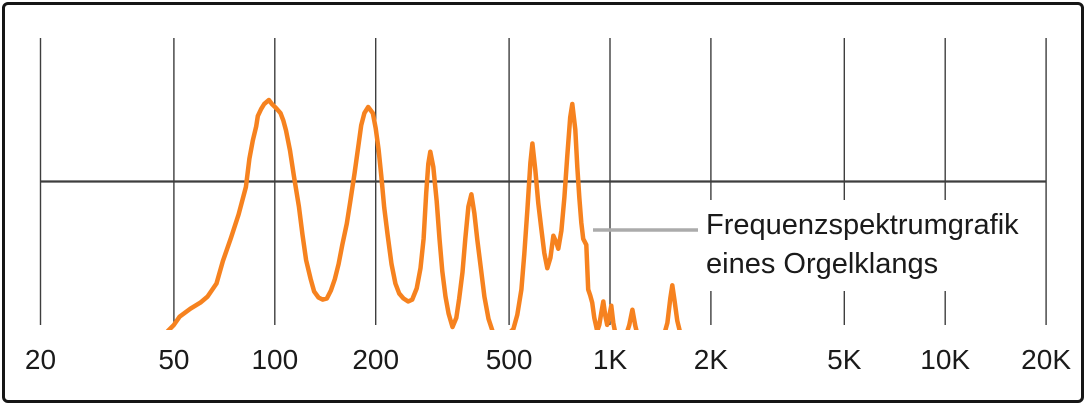 The height and width of the screenshot is (404, 1085). What do you see at coordinates (822, 264) in the screenshot?
I see `callout-label-line2: eines Orgelklangs` at bounding box center [822, 264].